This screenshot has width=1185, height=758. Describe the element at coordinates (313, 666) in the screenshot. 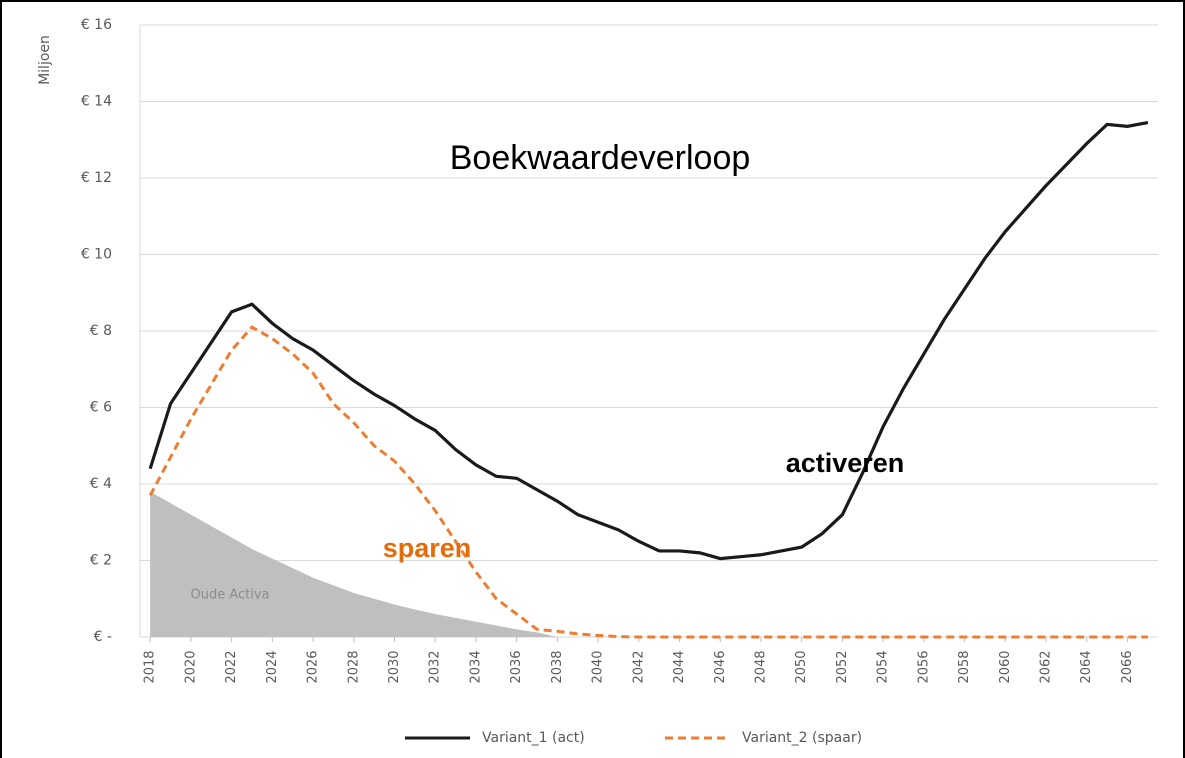

I see `x-tick-label: 2026` at that location.